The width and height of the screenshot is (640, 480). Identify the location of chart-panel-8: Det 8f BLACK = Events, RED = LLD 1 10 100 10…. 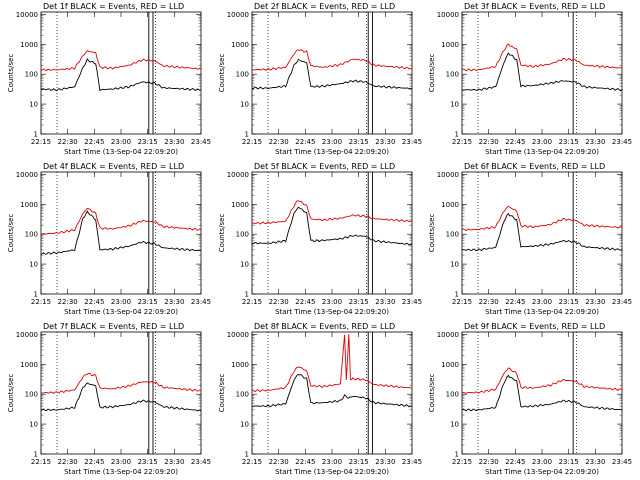
(320, 399).